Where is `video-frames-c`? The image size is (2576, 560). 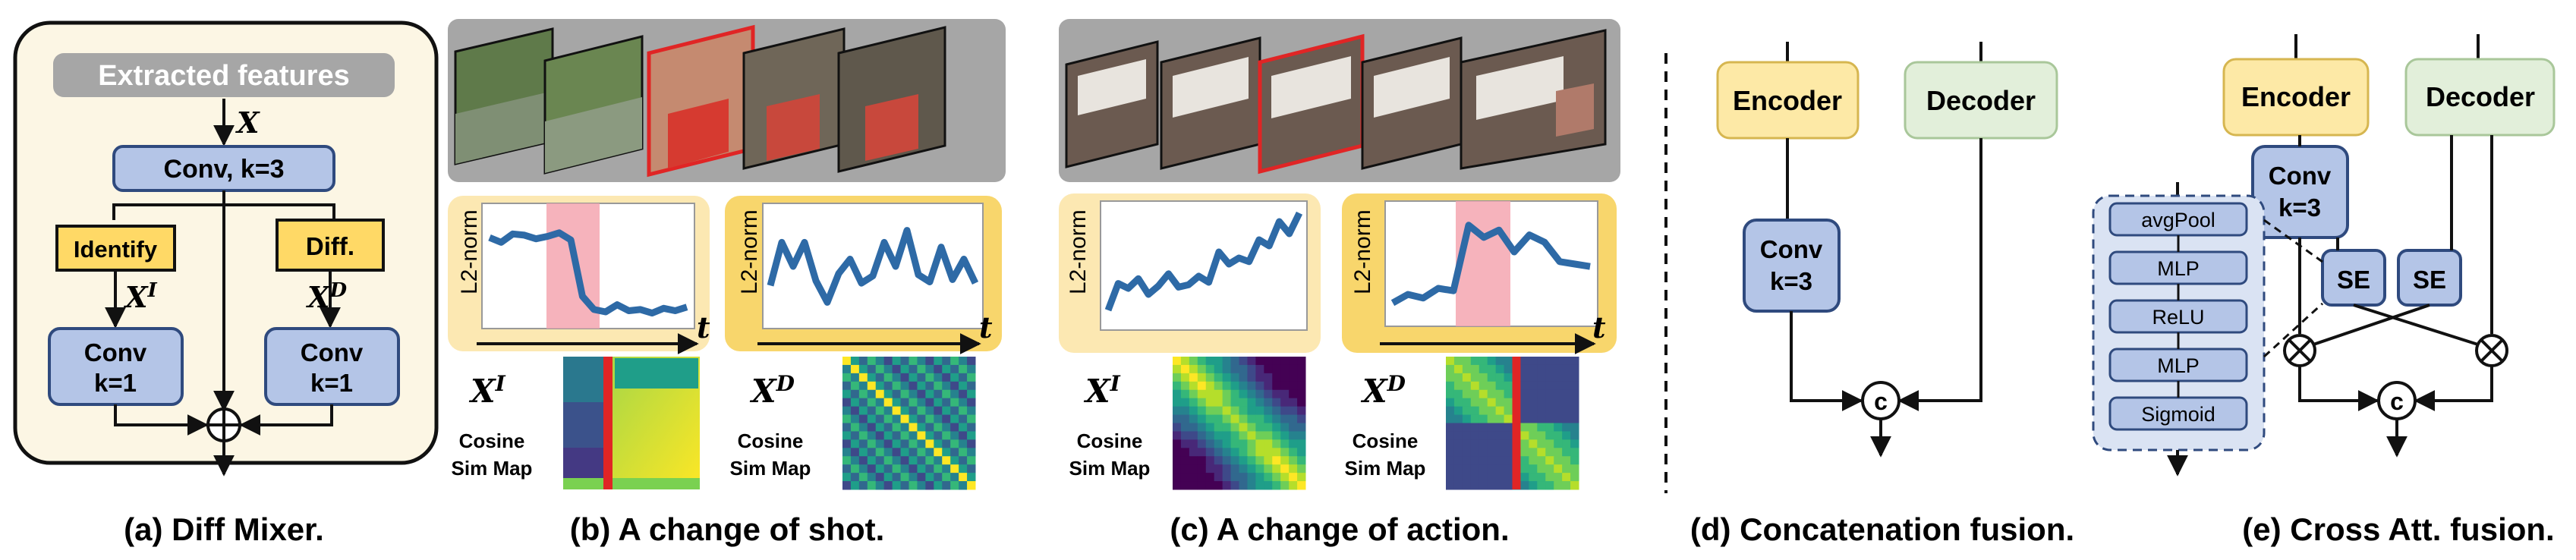
video-frames-c is located at coordinates (1336, 102).